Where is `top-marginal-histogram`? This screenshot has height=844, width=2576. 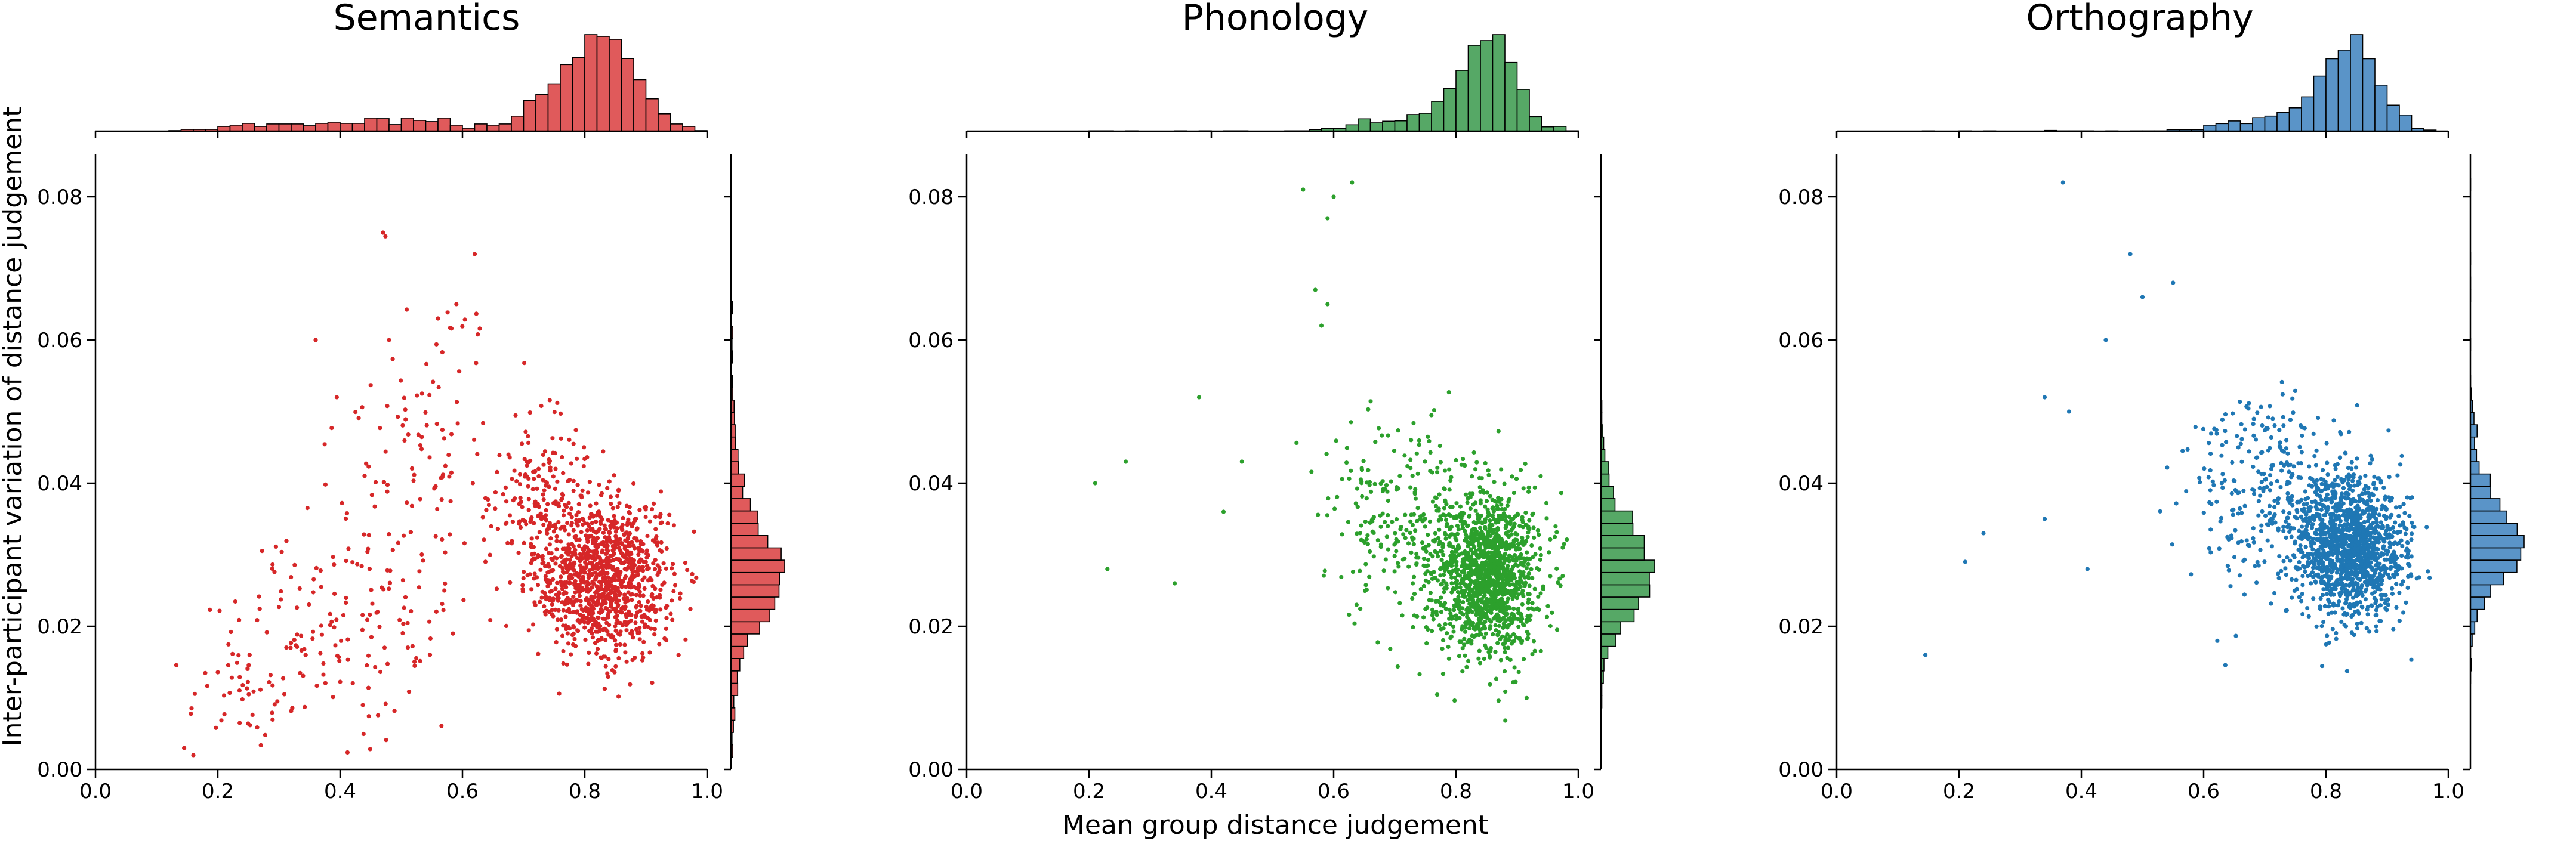
top-marginal-histogram is located at coordinates (1272, 86).